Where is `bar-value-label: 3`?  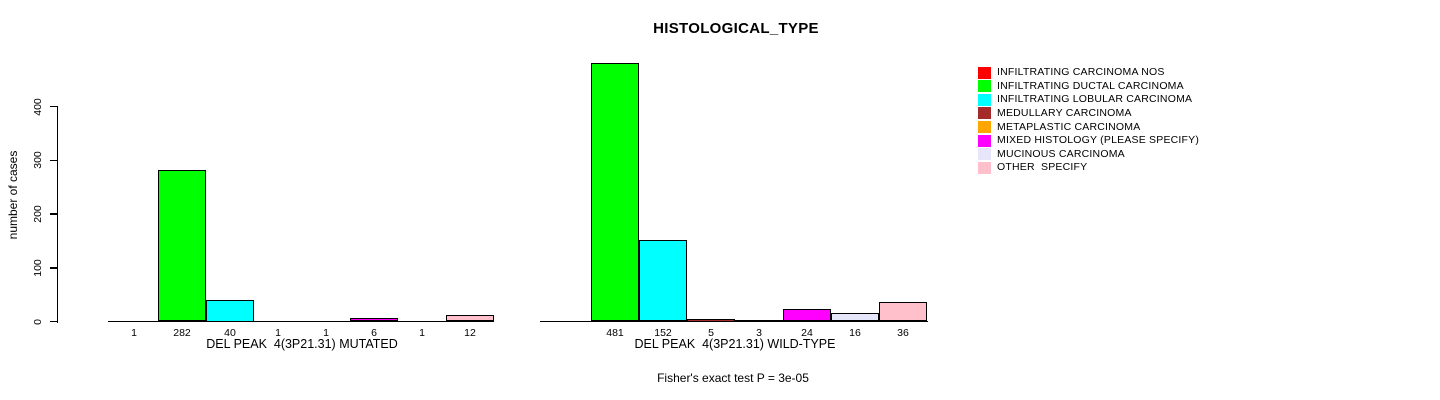 bar-value-label: 3 is located at coordinates (759, 332).